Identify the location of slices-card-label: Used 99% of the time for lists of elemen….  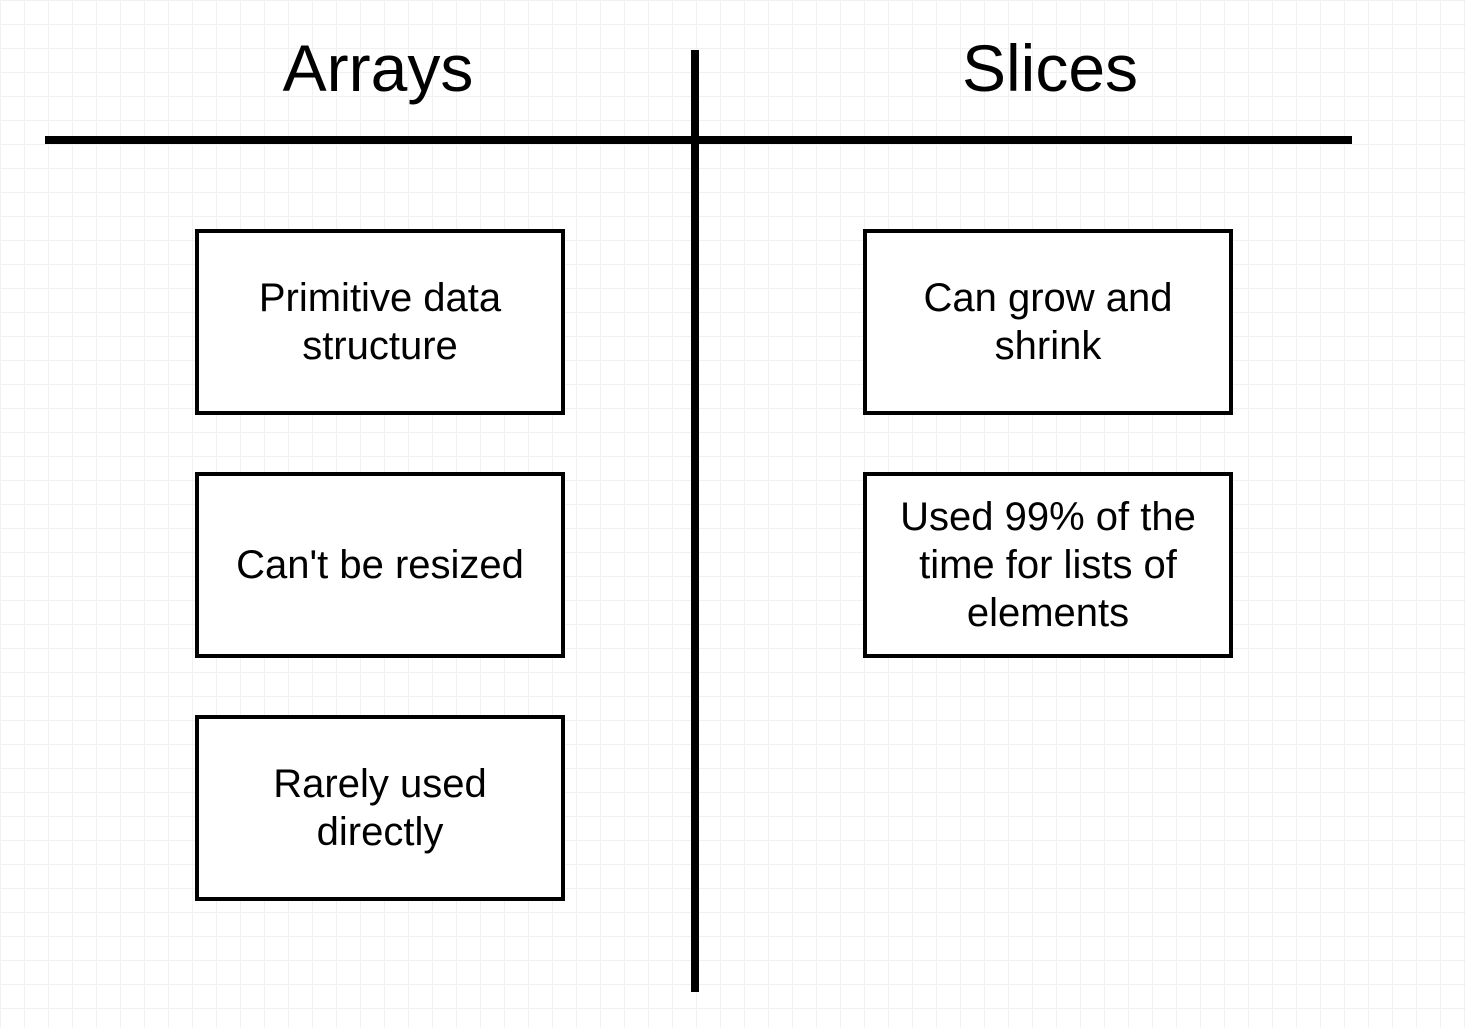
(1048, 565).